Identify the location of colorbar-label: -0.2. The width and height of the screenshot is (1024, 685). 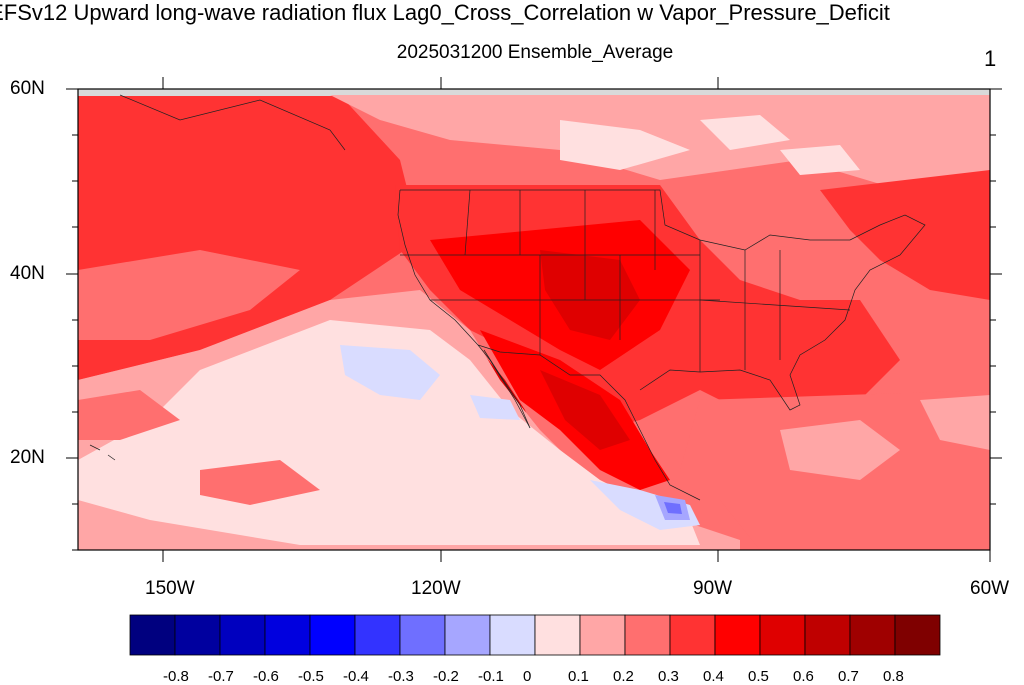
(446, 676).